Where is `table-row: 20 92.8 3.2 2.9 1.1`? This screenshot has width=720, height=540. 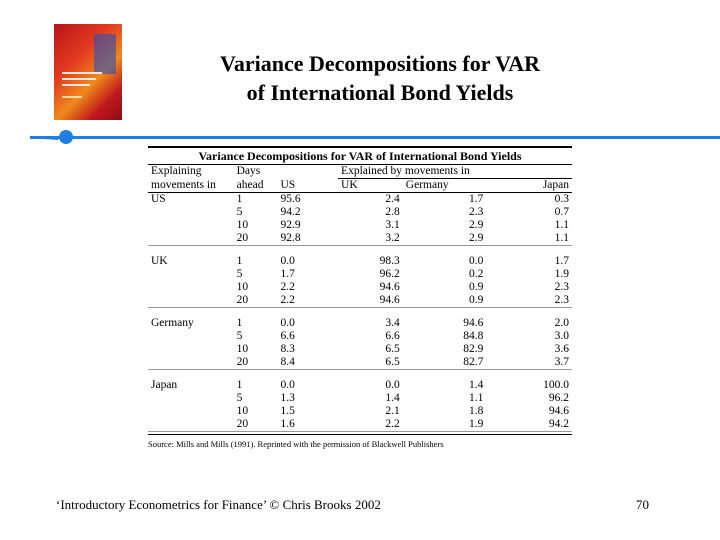
table-row: 20 92.8 3.2 2.9 1.1 is located at coordinates (360, 239).